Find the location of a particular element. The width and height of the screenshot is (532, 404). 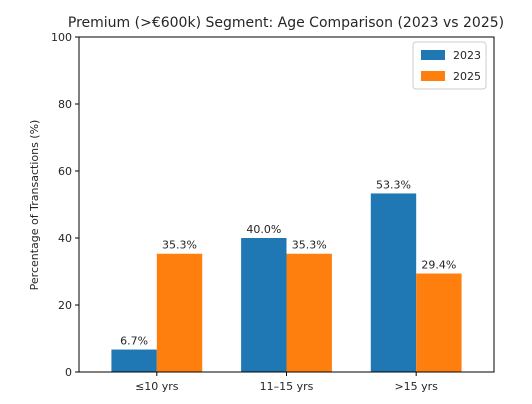

data-label-2023-1: 6.7% is located at coordinates (134, 341).